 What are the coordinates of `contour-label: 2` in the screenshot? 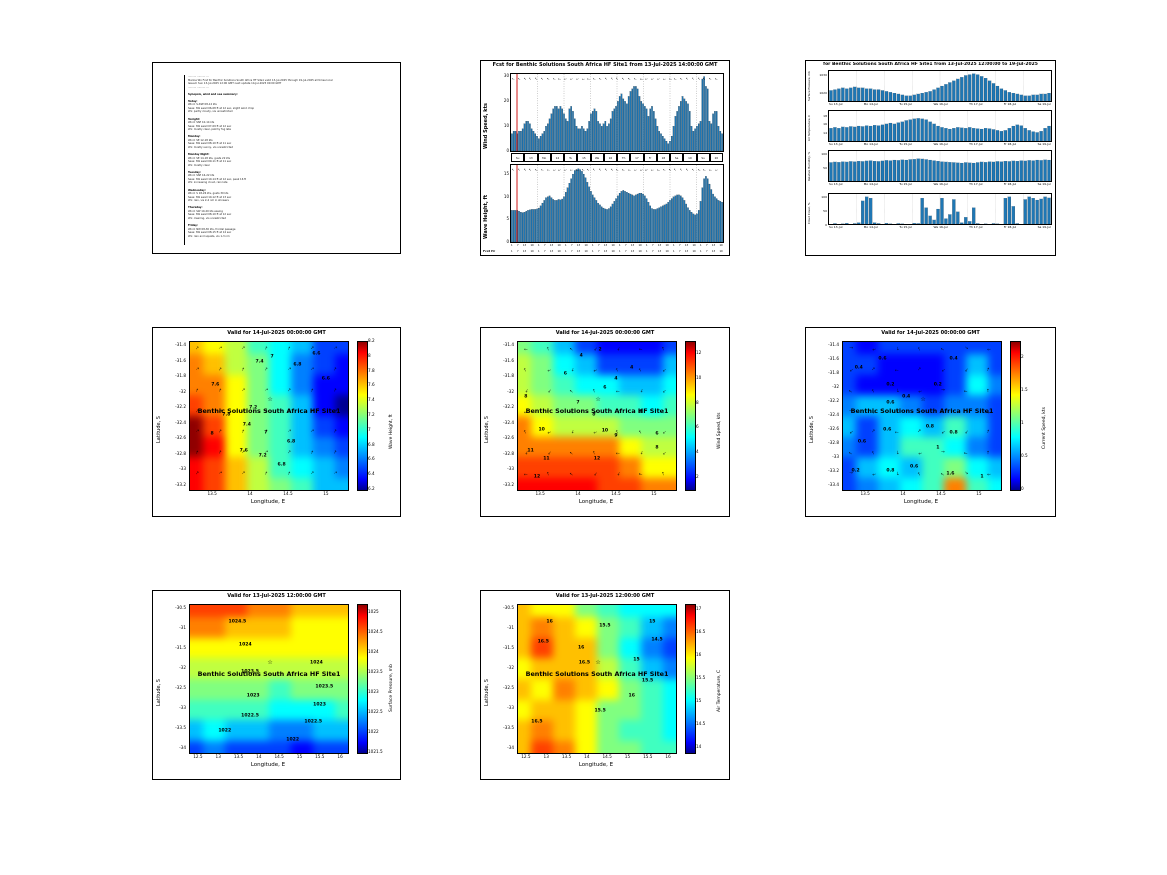 It's located at (600, 350).